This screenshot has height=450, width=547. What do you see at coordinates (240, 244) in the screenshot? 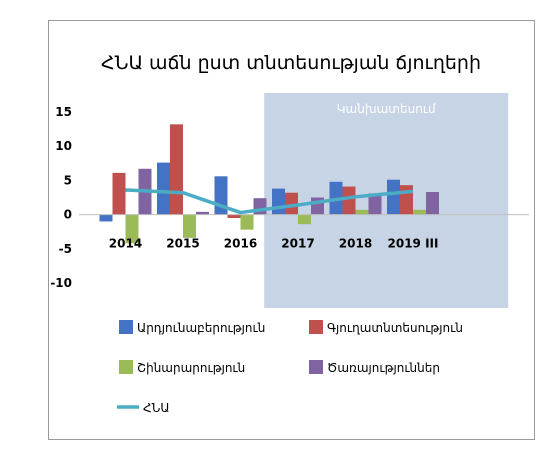
I see `x-tick-label: 2016` at bounding box center [240, 244].